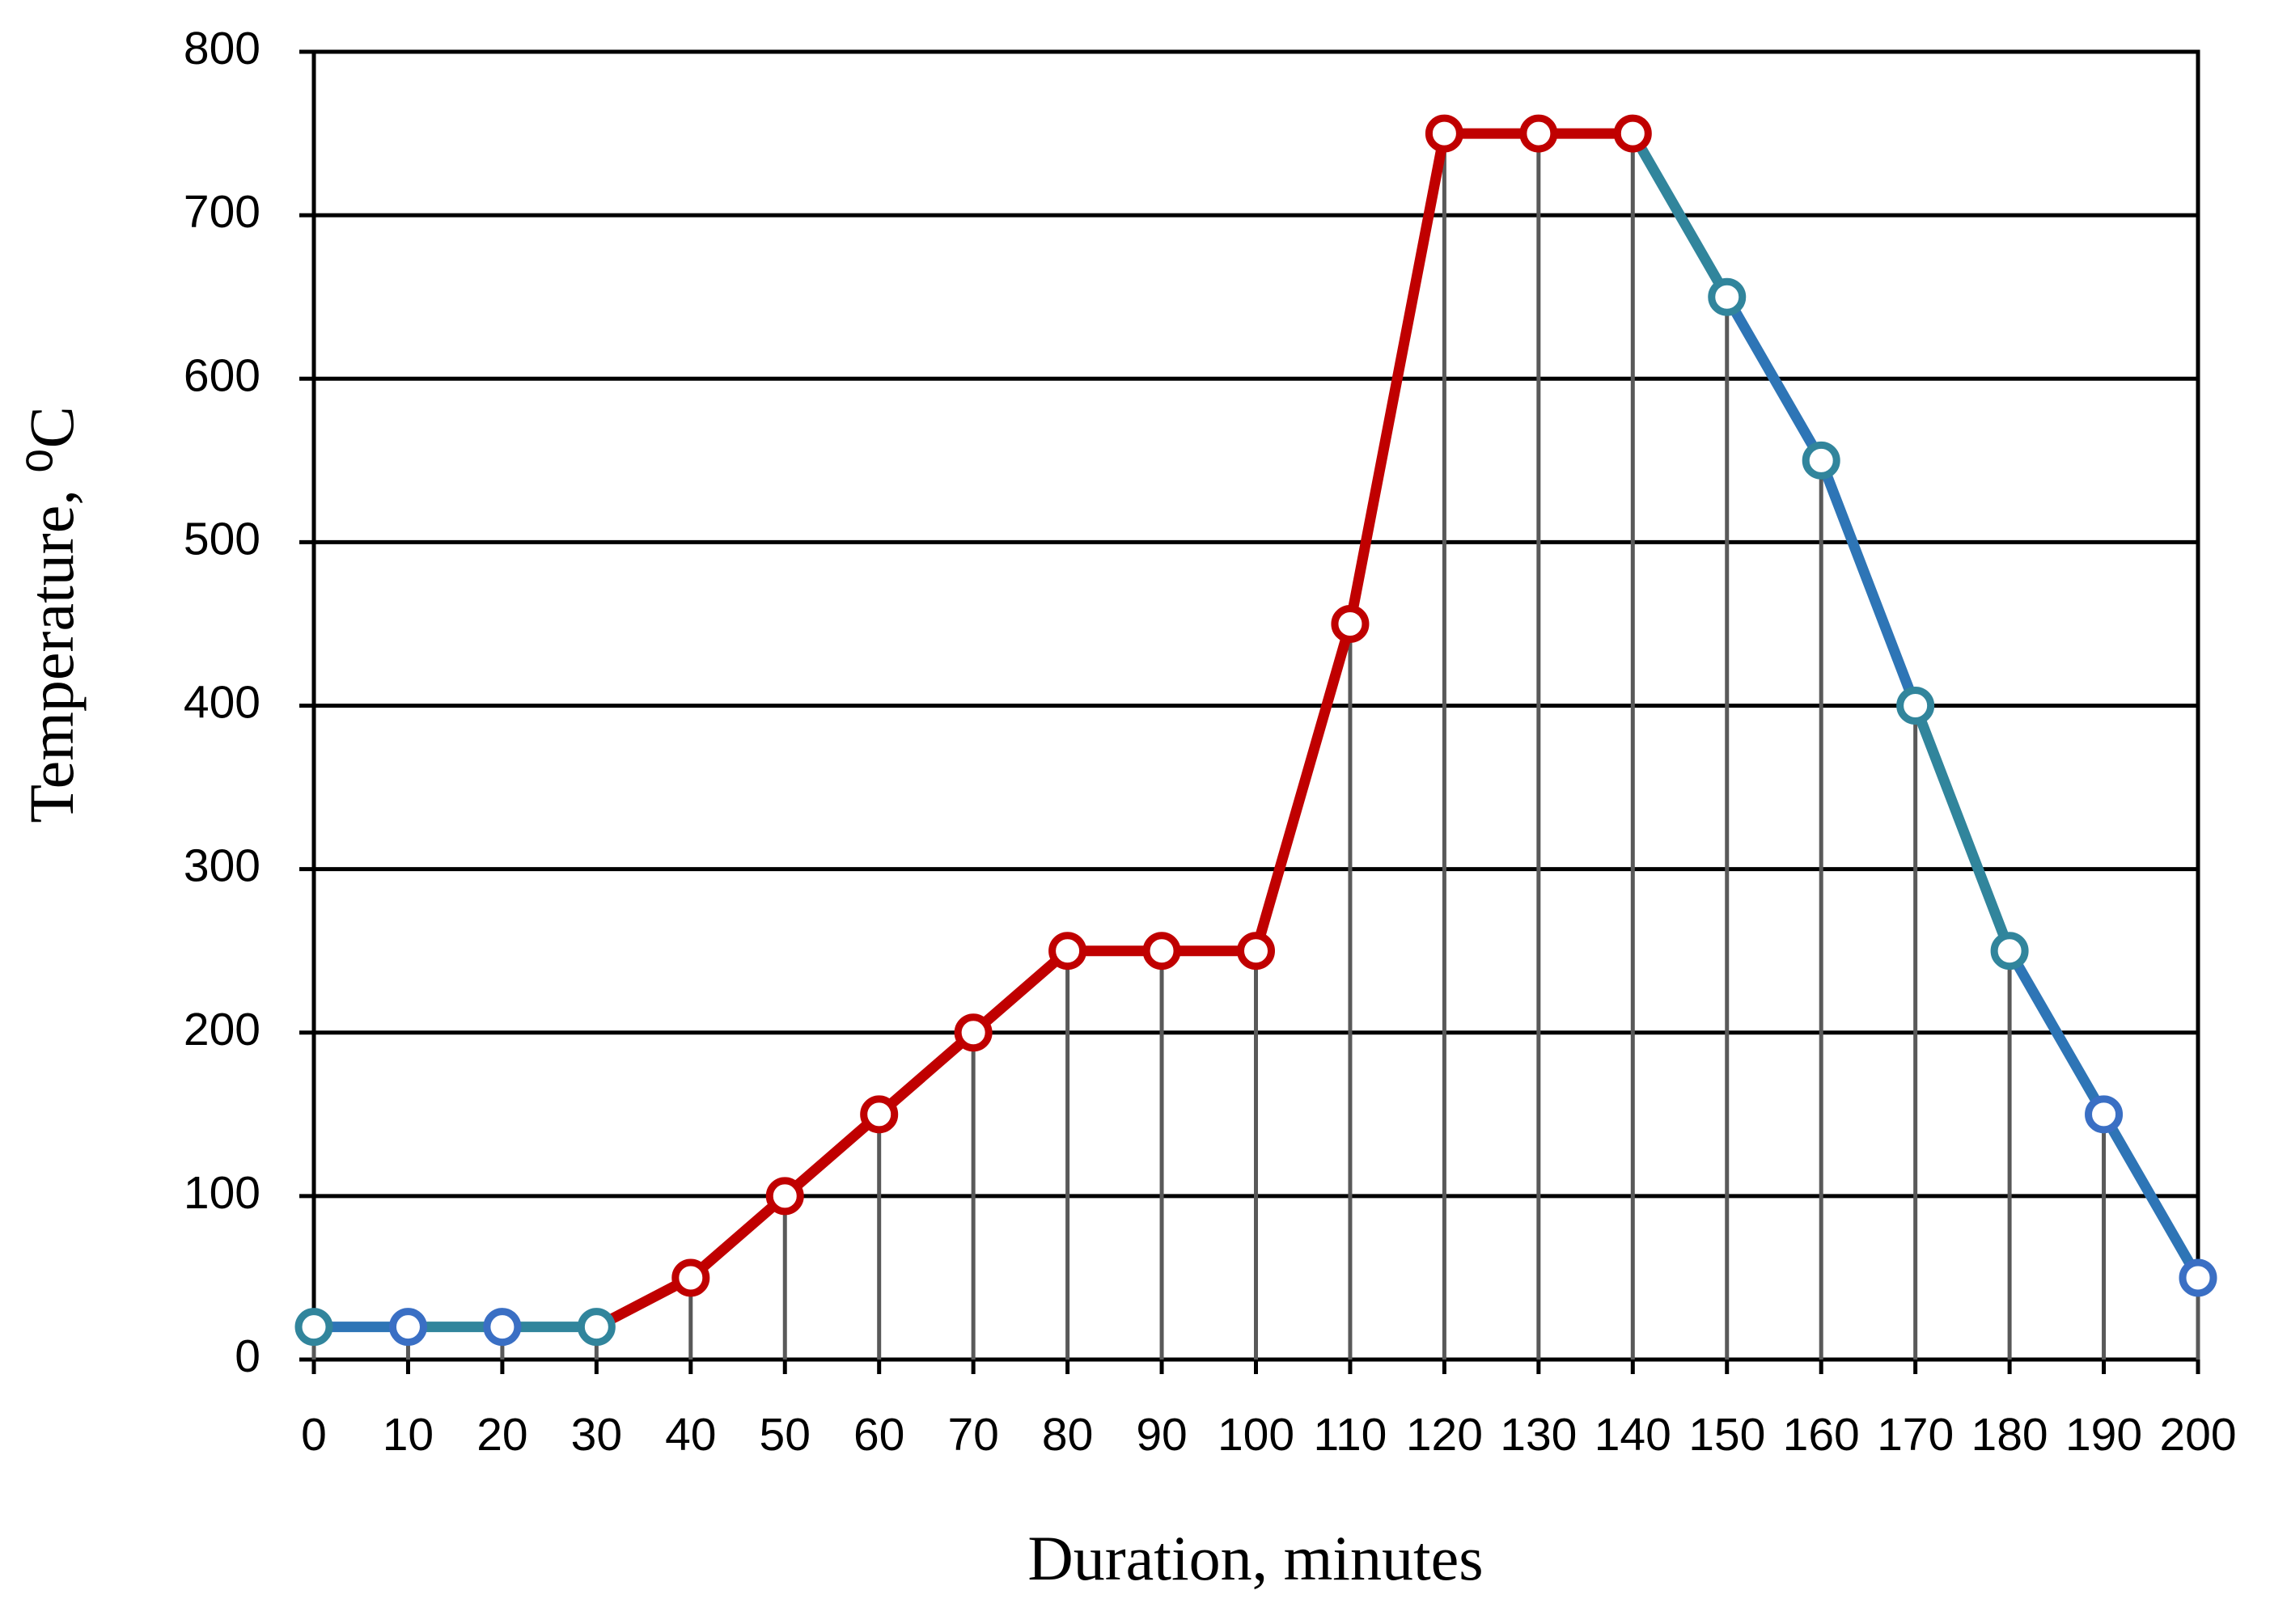  I want to click on y-tick-label: 600, so click(222, 375).